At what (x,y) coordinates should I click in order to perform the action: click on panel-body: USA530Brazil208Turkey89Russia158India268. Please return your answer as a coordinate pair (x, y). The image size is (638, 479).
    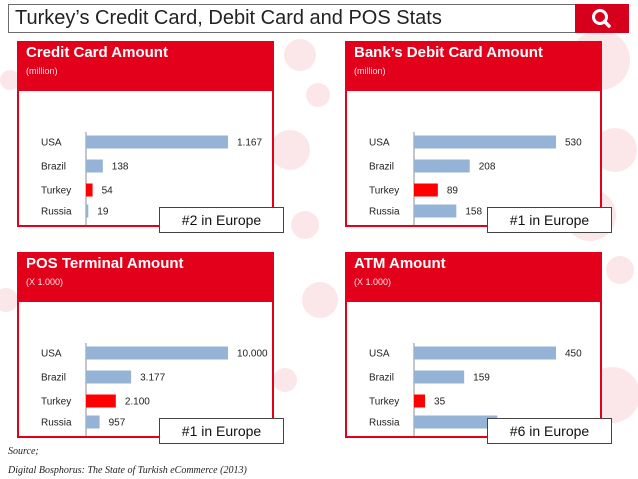
    Looking at the image, I should click on (473, 159).